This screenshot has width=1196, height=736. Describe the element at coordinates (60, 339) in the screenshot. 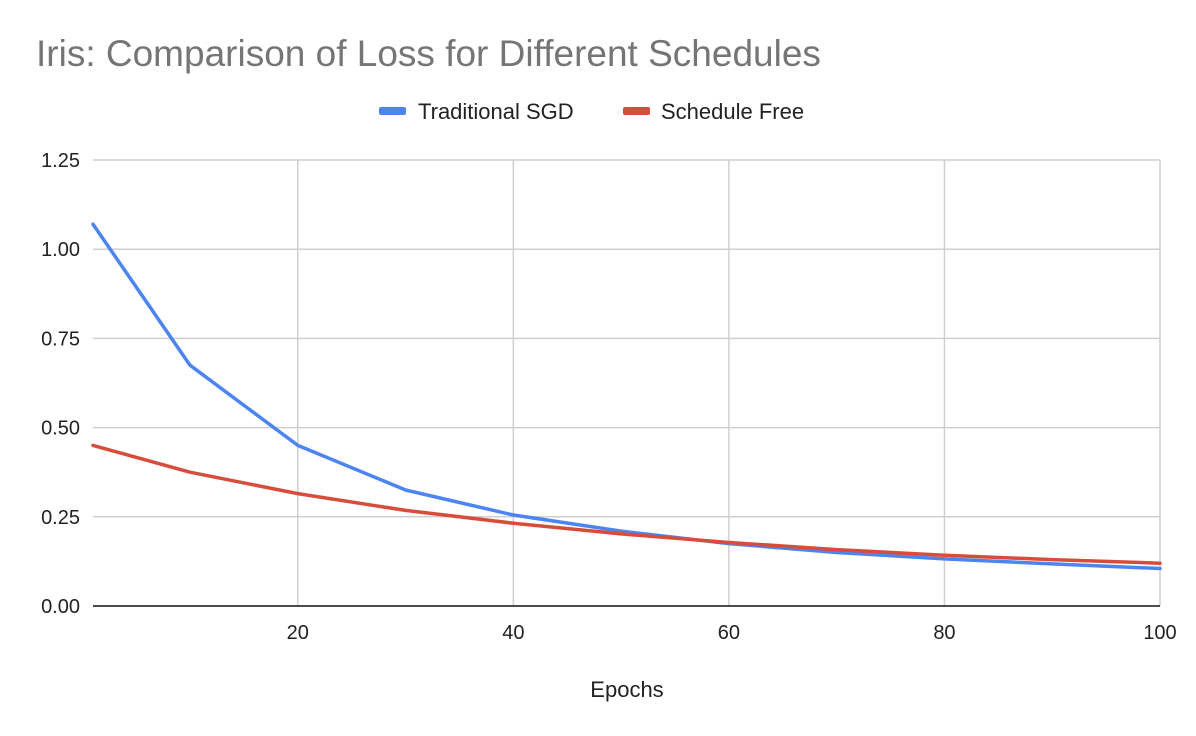

I see `y-tick-label: 0.75` at that location.